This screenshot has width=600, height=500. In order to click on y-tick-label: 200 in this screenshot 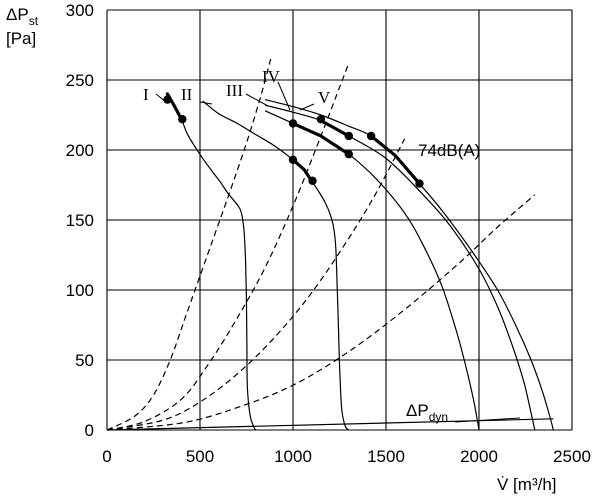, I will do `click(80, 150)`.